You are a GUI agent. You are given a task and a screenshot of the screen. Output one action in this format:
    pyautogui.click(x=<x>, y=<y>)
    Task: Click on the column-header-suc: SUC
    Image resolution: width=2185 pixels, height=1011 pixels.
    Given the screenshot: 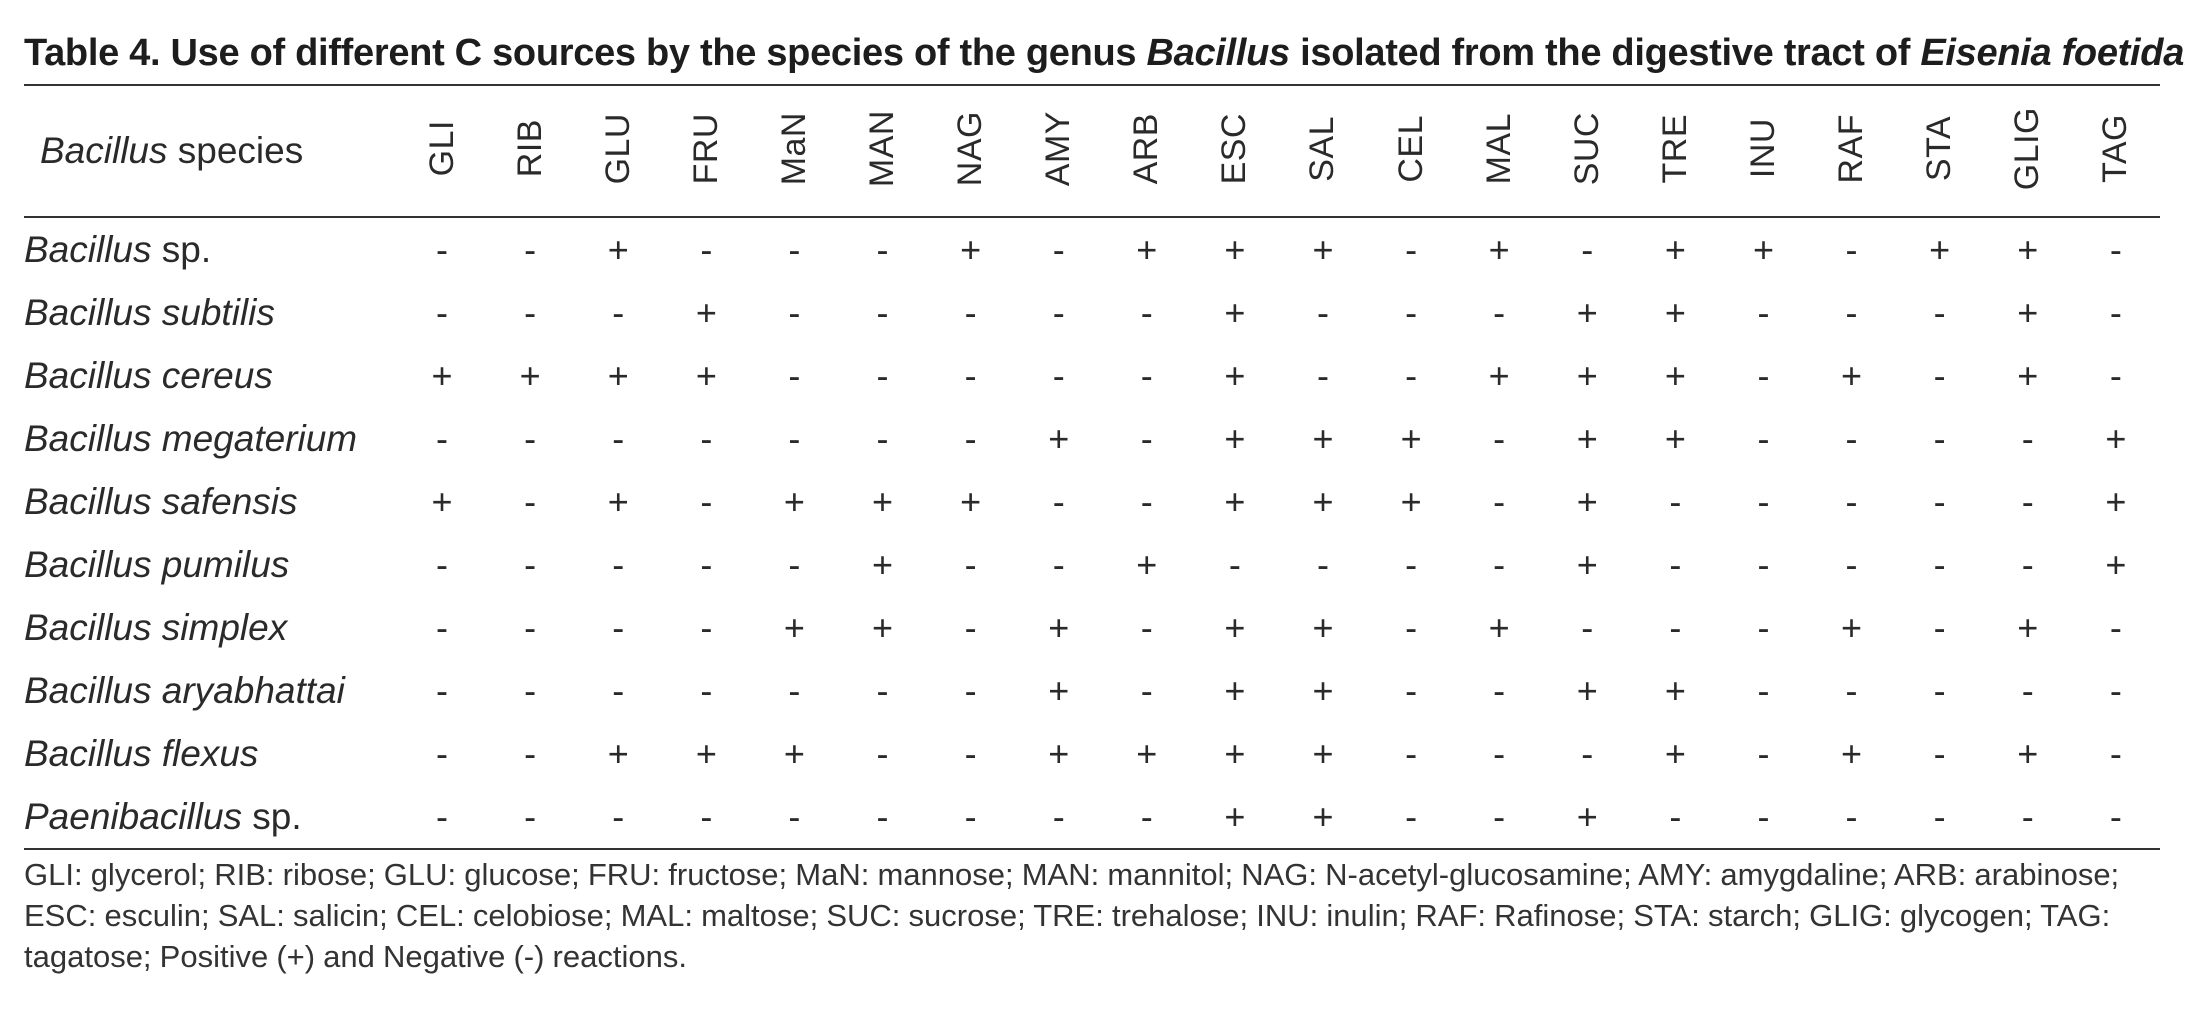 What is the action you would take?
    pyautogui.click(x=1587, y=152)
    